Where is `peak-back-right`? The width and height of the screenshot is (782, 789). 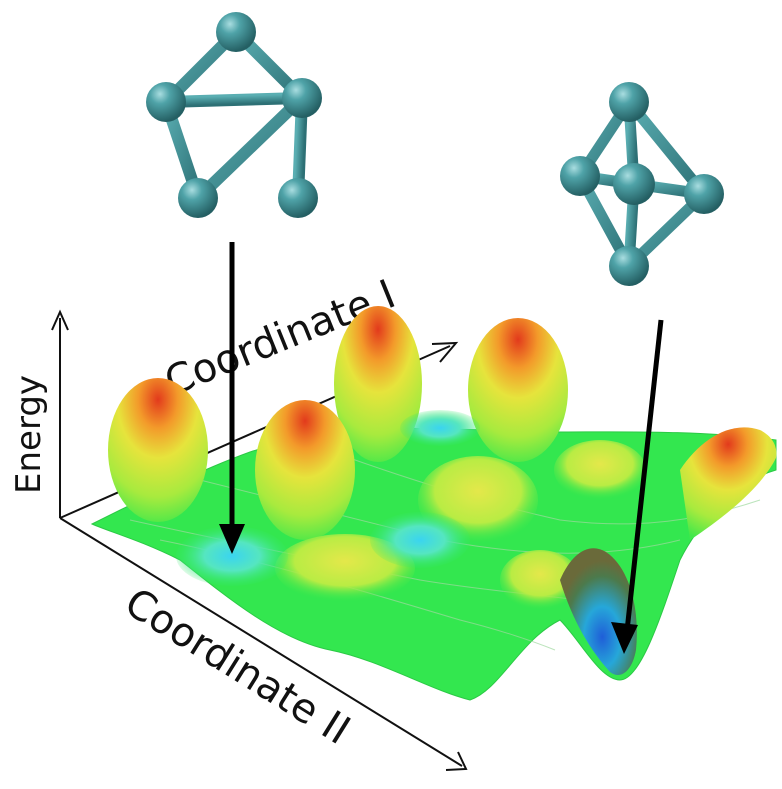 peak-back-right is located at coordinates (518, 390).